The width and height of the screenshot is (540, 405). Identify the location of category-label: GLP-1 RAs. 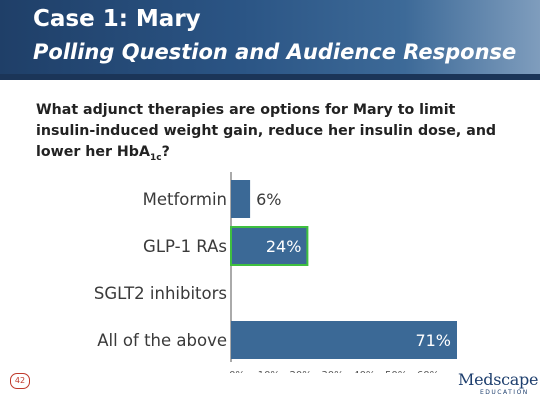
(185, 246).